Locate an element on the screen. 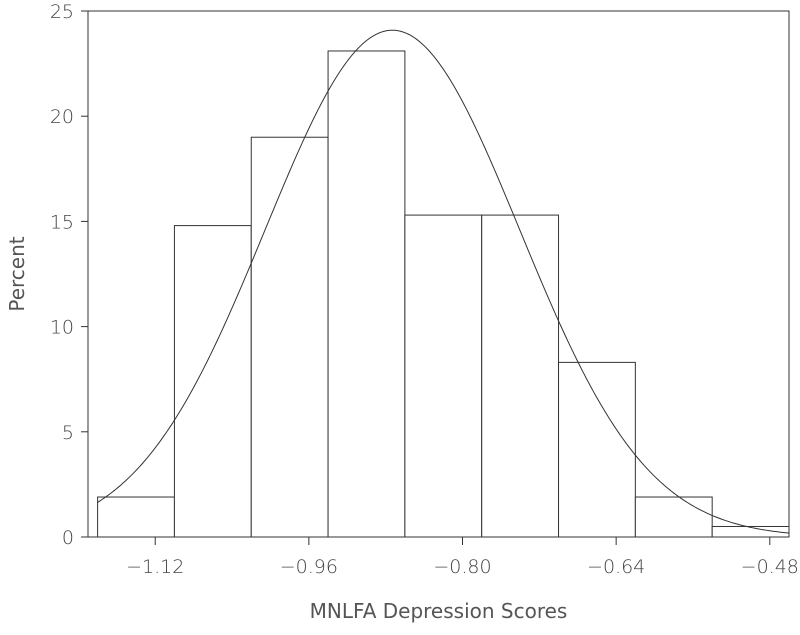 Image resolution: width=800 pixels, height=635 pixels. y-axis: 0 5 10 15 20 25 is located at coordinates (69, 275).